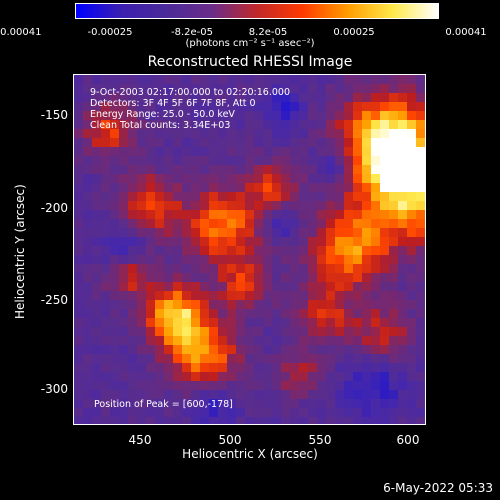  I want to click on x-axis-label: Heliocentric X (arcsec), so click(250, 454).